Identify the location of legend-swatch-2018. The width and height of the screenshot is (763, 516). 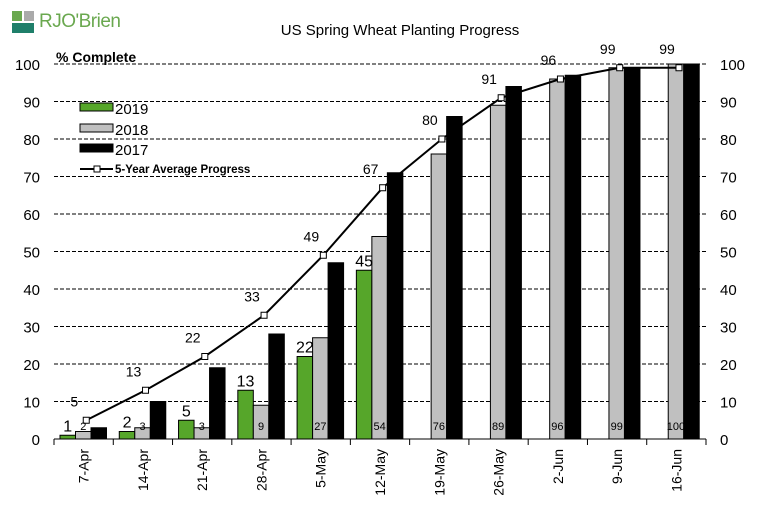
(96, 128).